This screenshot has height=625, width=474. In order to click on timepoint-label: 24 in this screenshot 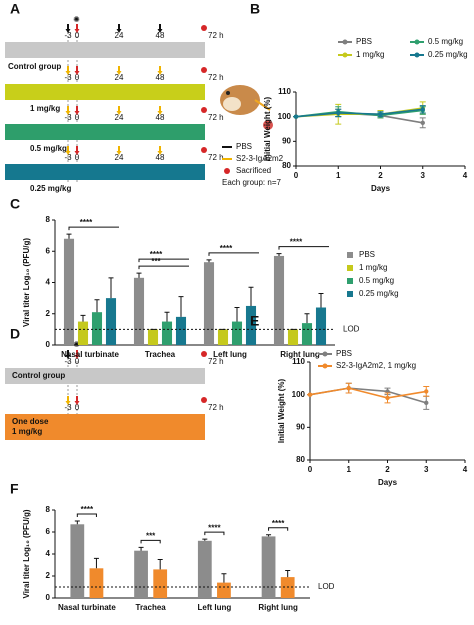, I will do `click(119, 157)`.